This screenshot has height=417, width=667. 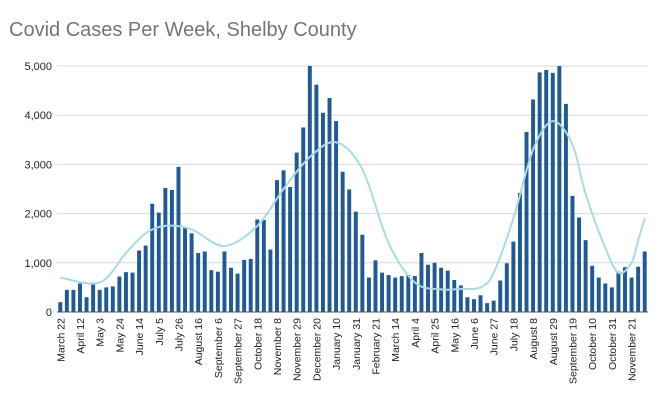 I want to click on x-tick-label: August 8, so click(x=534, y=339).